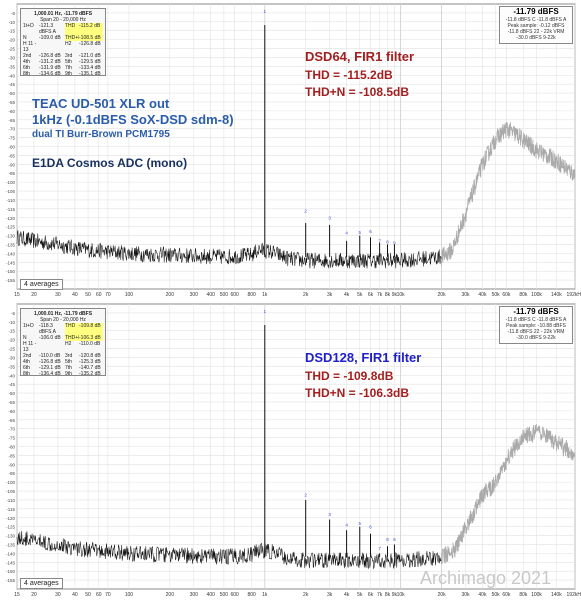 The width and height of the screenshot is (581, 600). Describe the element at coordinates (251, 295) in the screenshot. I see `x-tick-label: 800` at that location.